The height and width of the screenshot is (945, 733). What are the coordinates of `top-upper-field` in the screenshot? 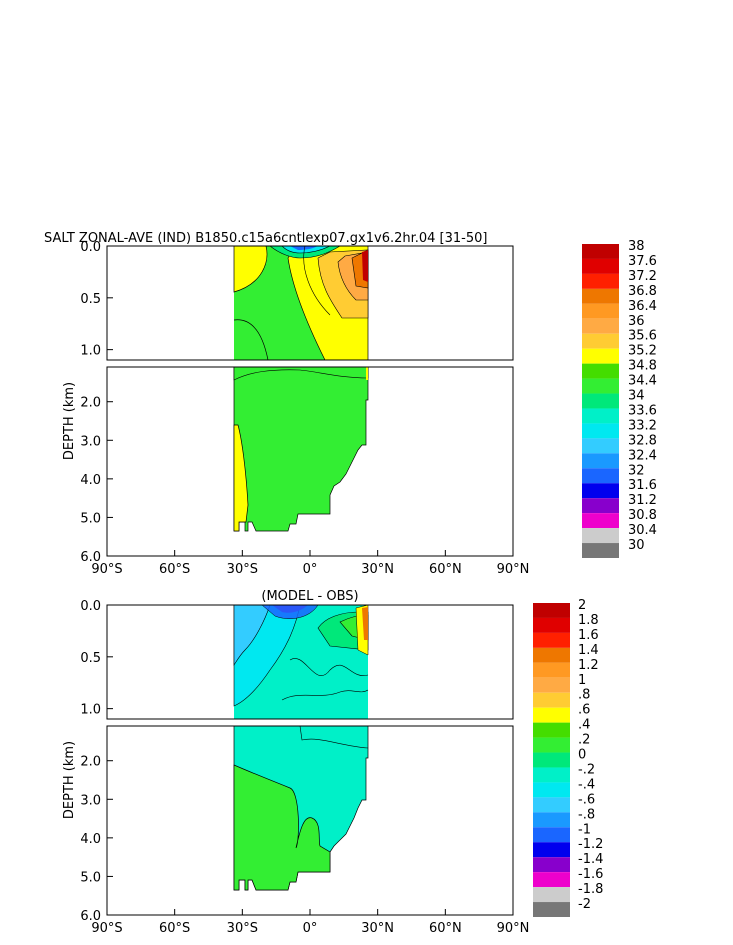 It's located at (301, 303).